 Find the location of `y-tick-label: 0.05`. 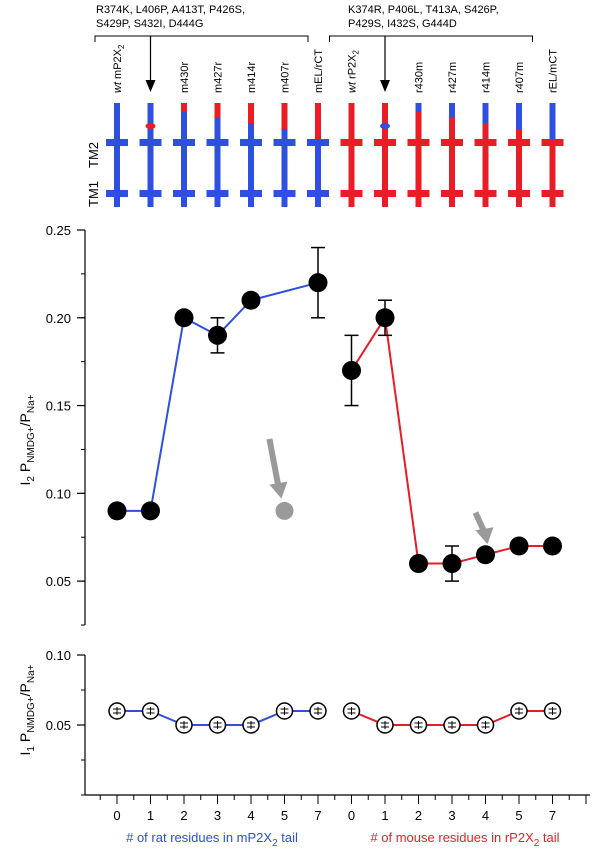

y-tick-label: 0.05 is located at coordinates (58, 725).